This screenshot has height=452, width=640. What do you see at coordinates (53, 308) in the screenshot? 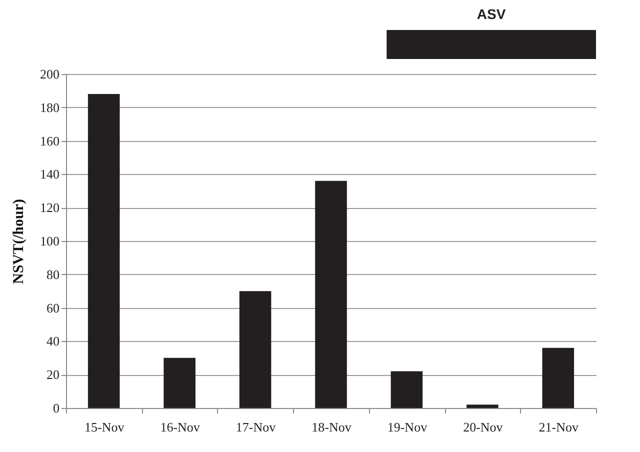
I see `y-tick-label: 60` at bounding box center [53, 308].